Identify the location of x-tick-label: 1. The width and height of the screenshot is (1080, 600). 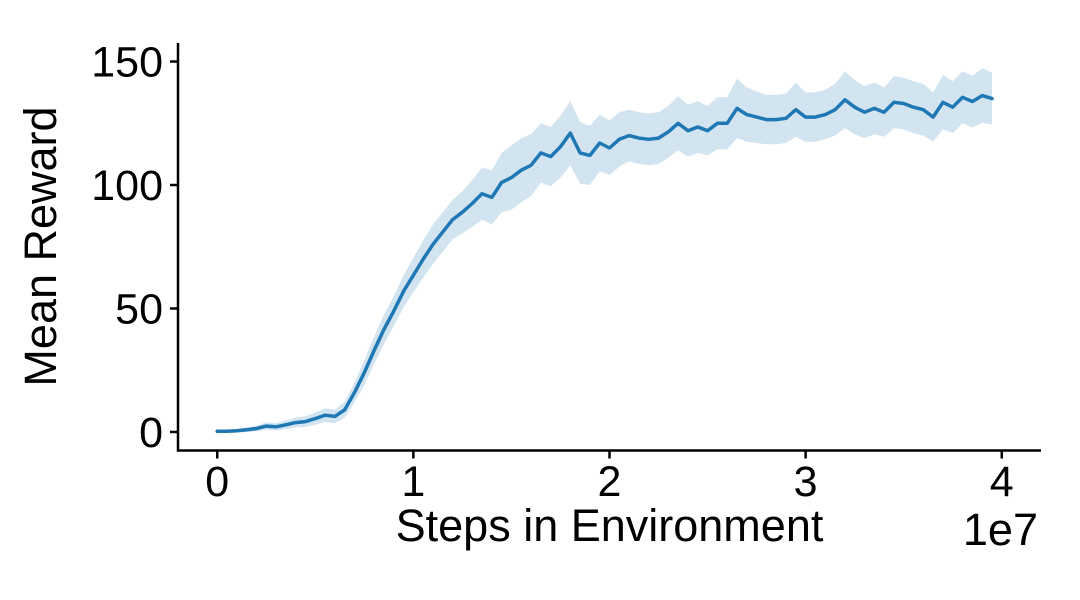
(413, 482).